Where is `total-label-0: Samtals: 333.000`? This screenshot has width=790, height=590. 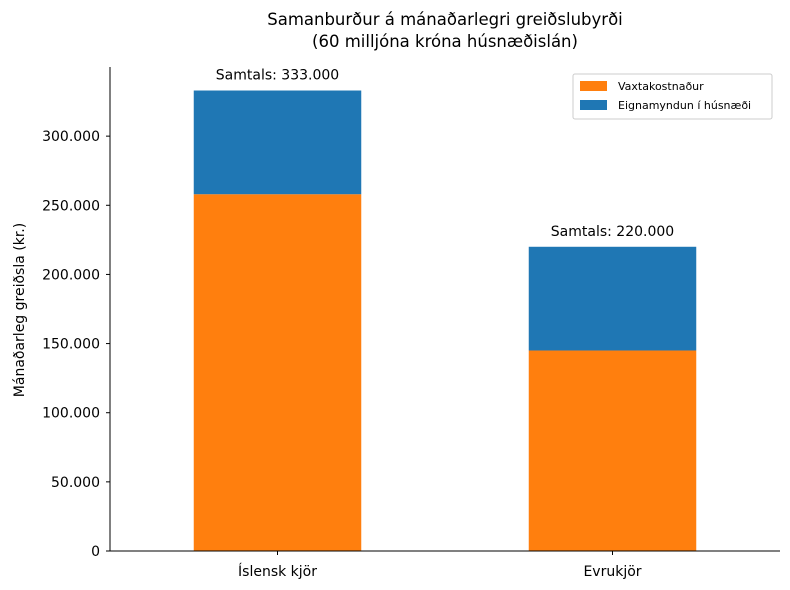
total-label-0: Samtals: 333.000 is located at coordinates (277, 76).